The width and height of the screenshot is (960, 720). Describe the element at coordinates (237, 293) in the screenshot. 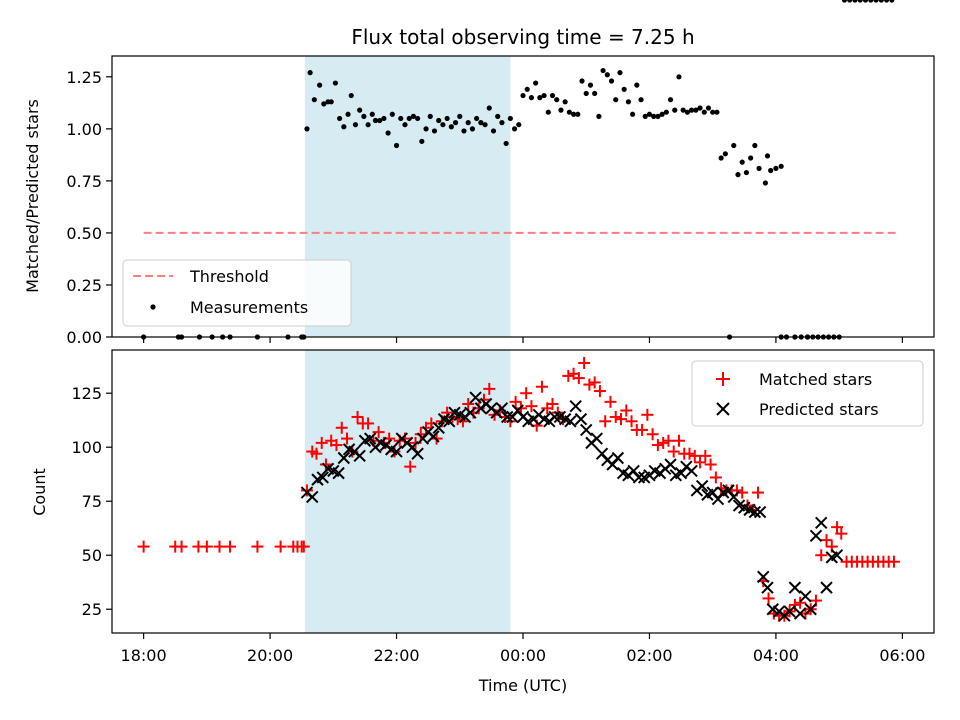

I see `top-legend: Threshold Measurements` at that location.